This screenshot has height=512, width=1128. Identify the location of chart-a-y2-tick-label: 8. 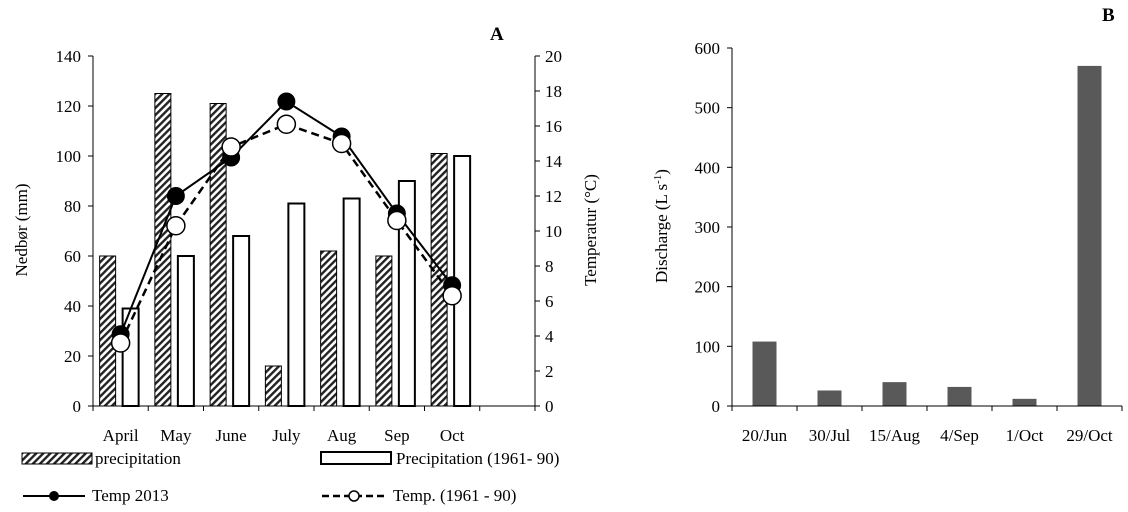
(549, 266).